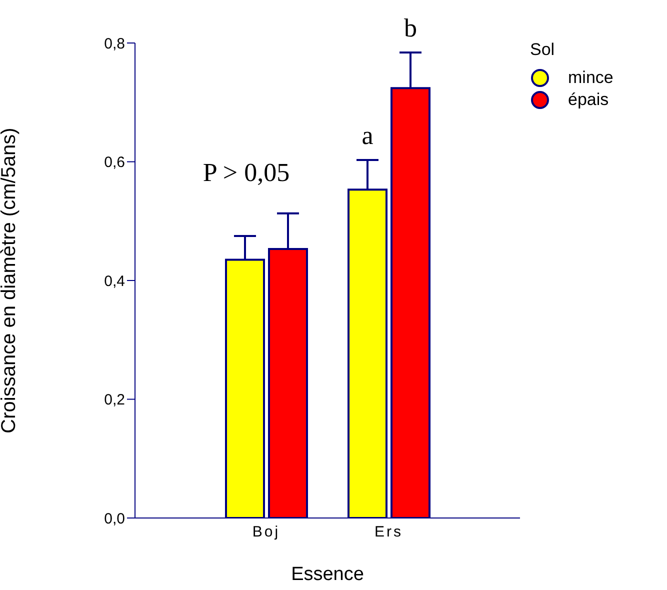 The image size is (667, 590). What do you see at coordinates (543, 50) in the screenshot?
I see `legend-title: Sol` at bounding box center [543, 50].